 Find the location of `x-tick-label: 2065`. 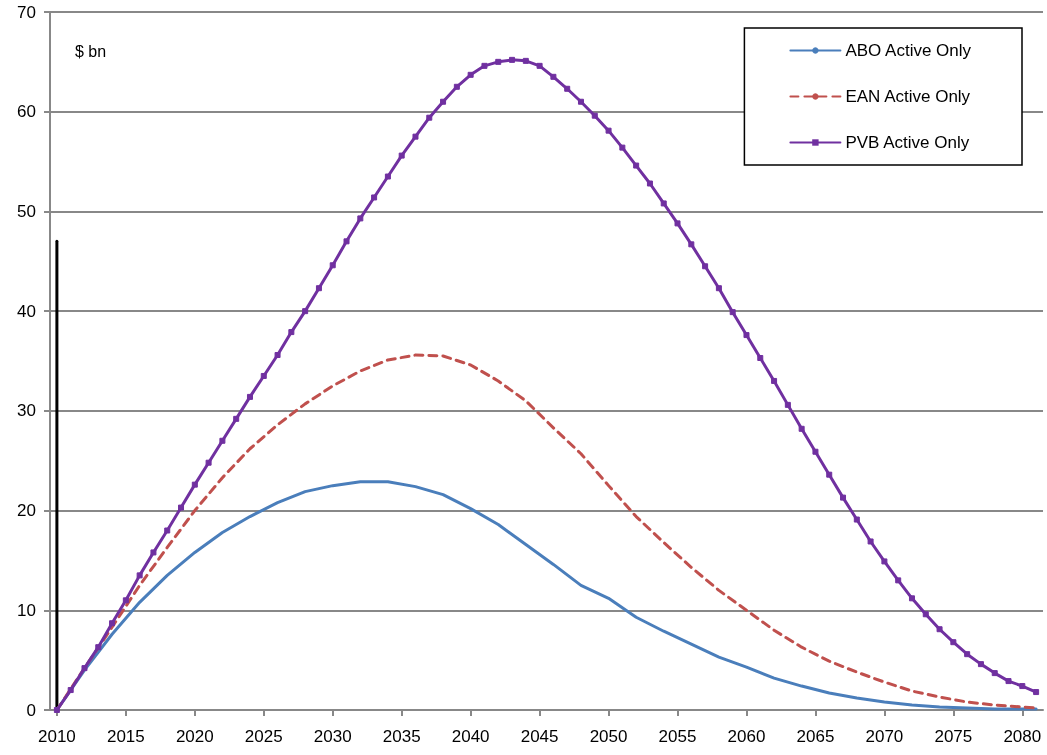

x-tick-label: 2065 is located at coordinates (815, 736).